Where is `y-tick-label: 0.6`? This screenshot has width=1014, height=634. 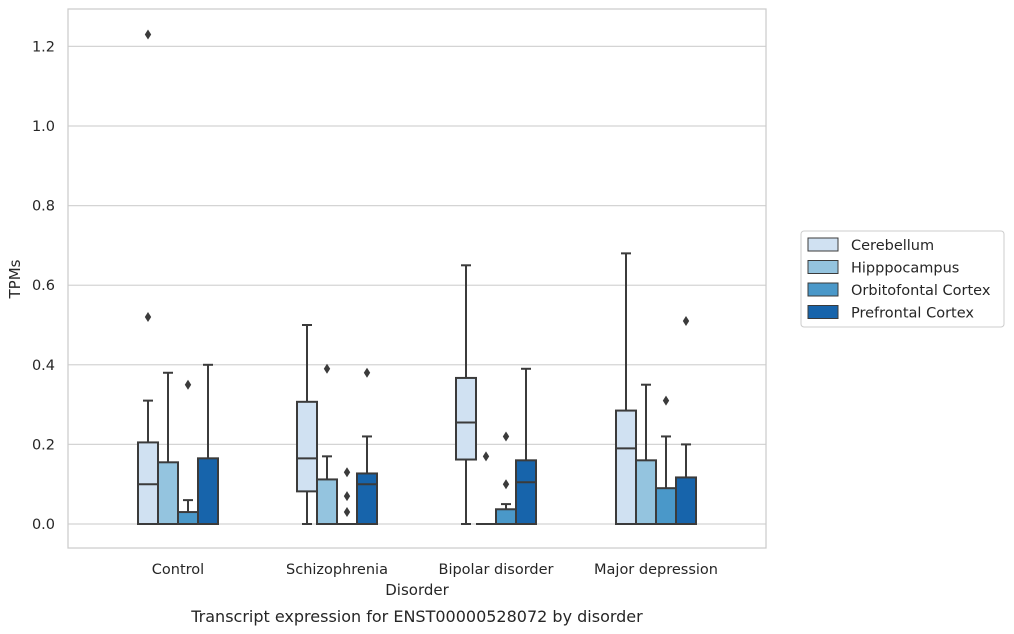
y-tick-label: 0.6 is located at coordinates (43, 286).